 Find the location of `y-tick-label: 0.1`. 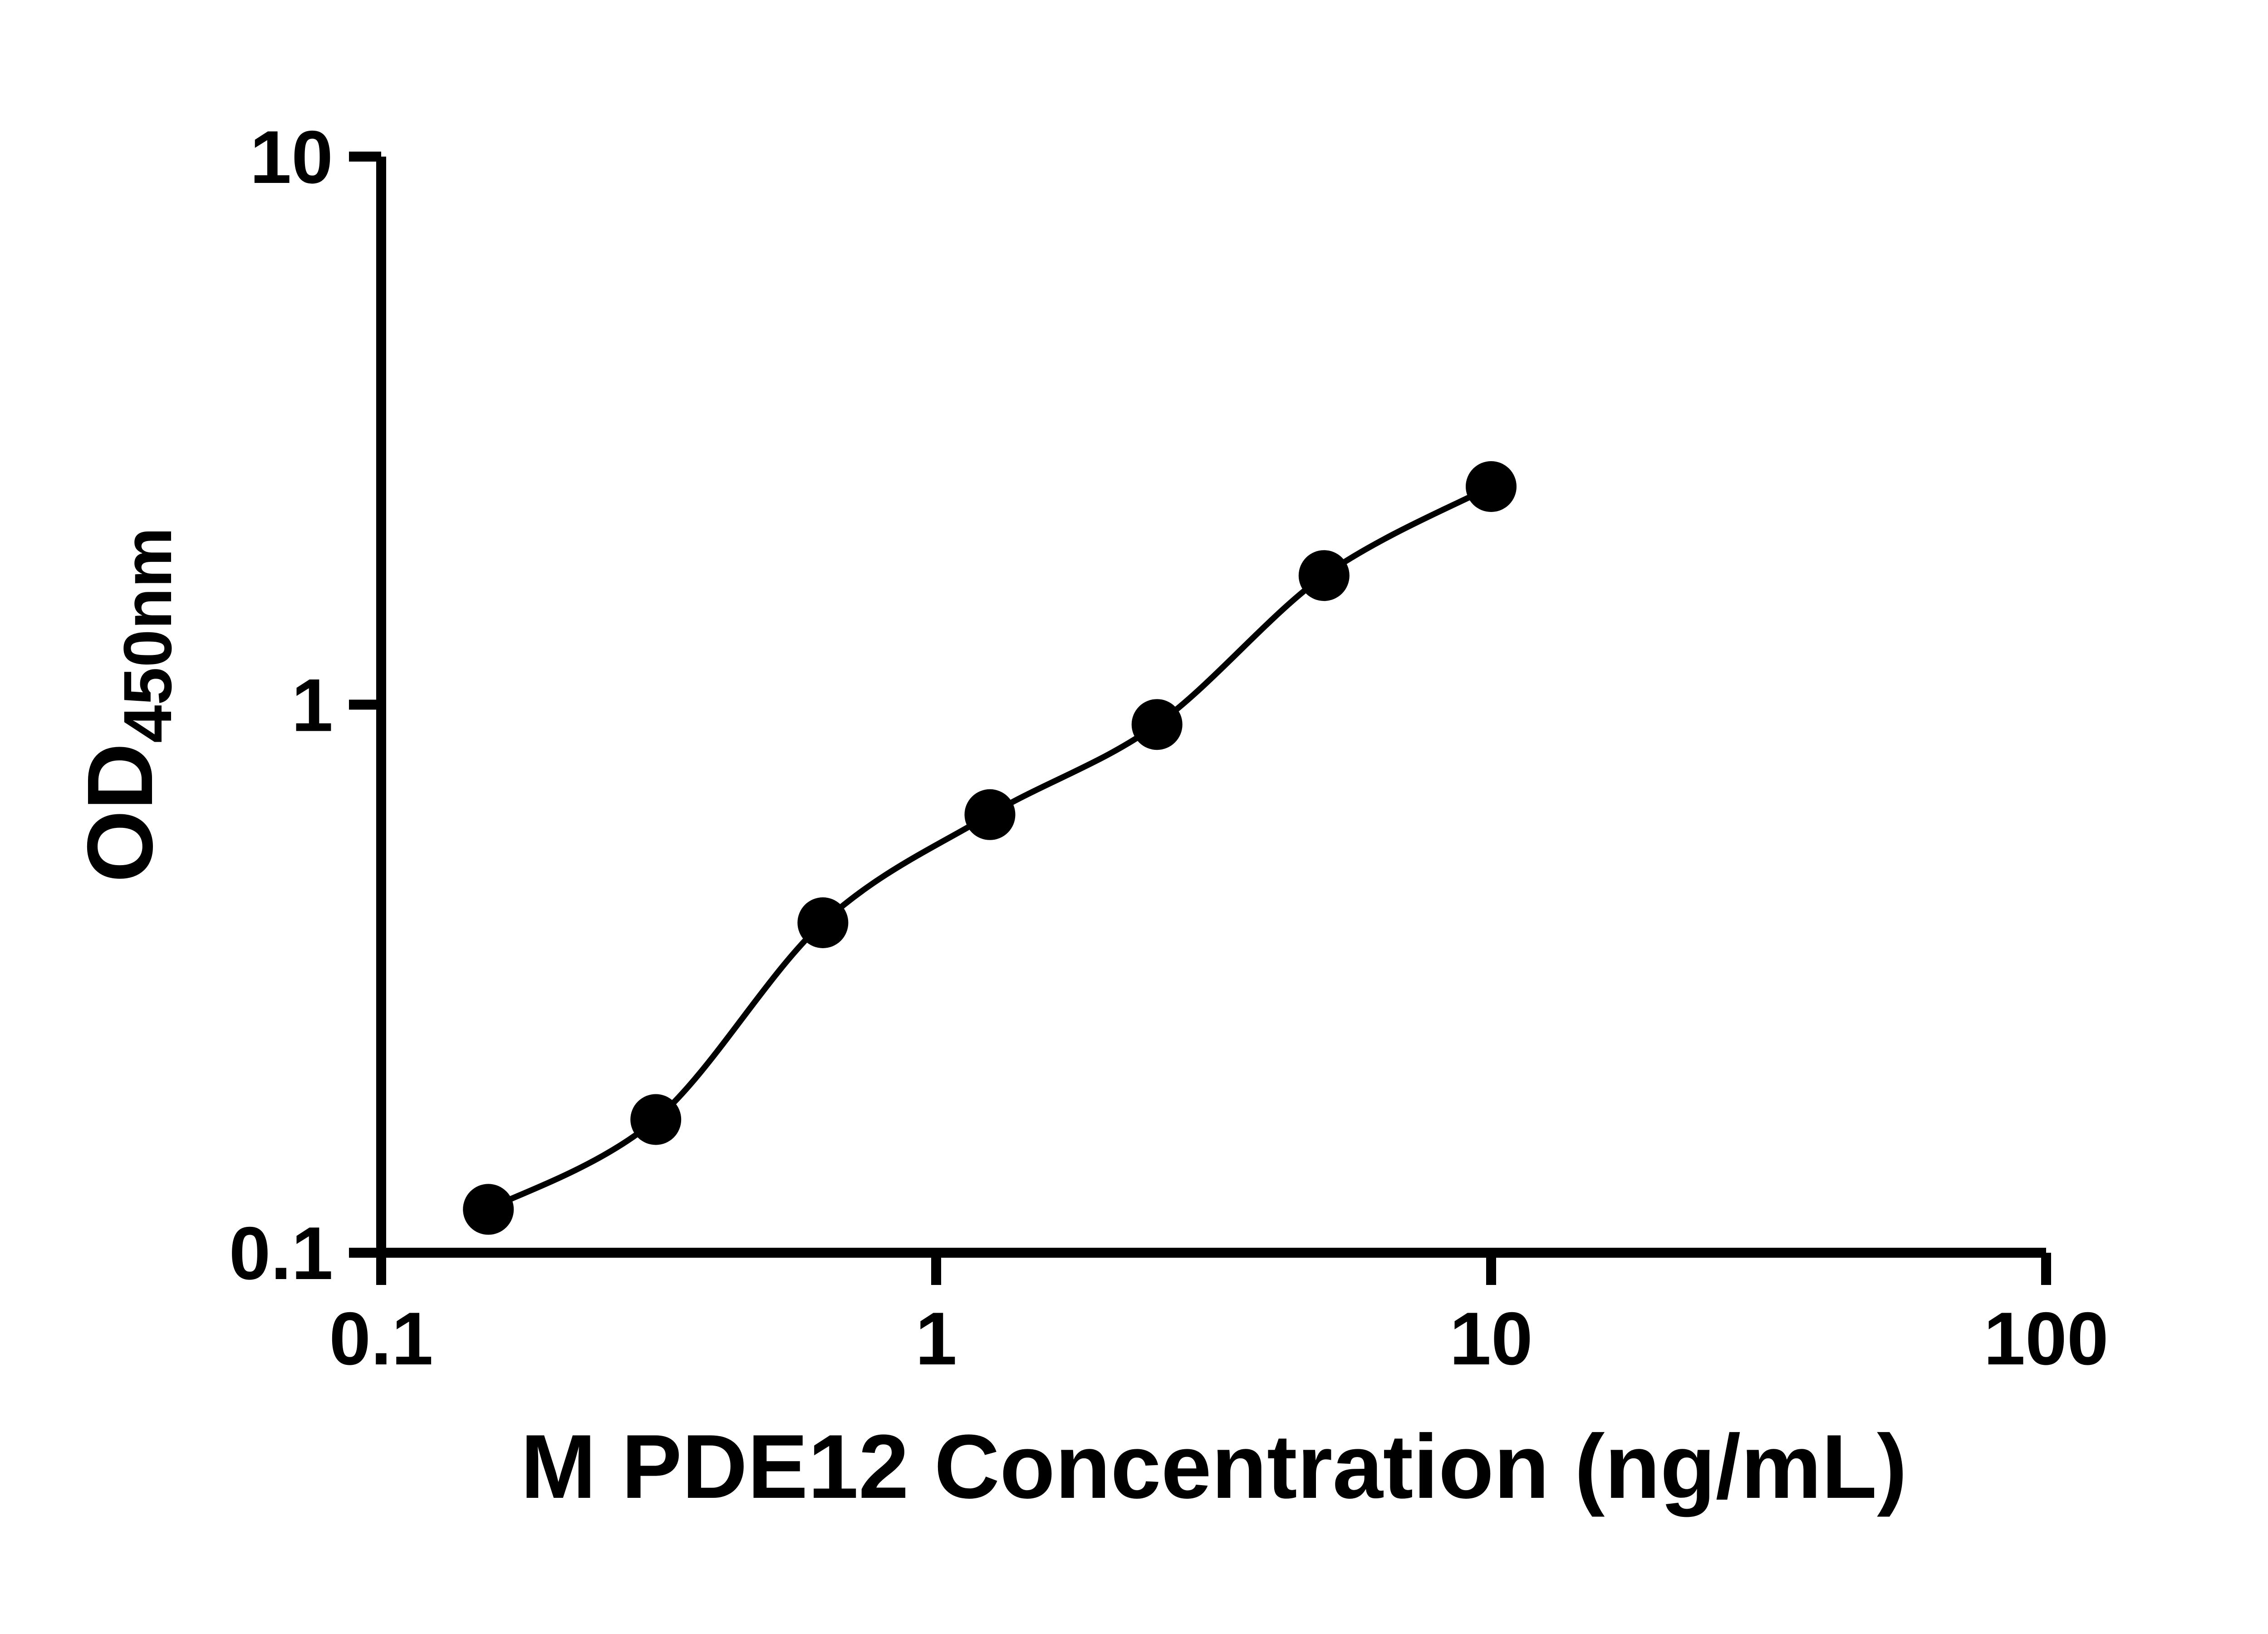

y-tick-label: 0.1 is located at coordinates (281, 1253).